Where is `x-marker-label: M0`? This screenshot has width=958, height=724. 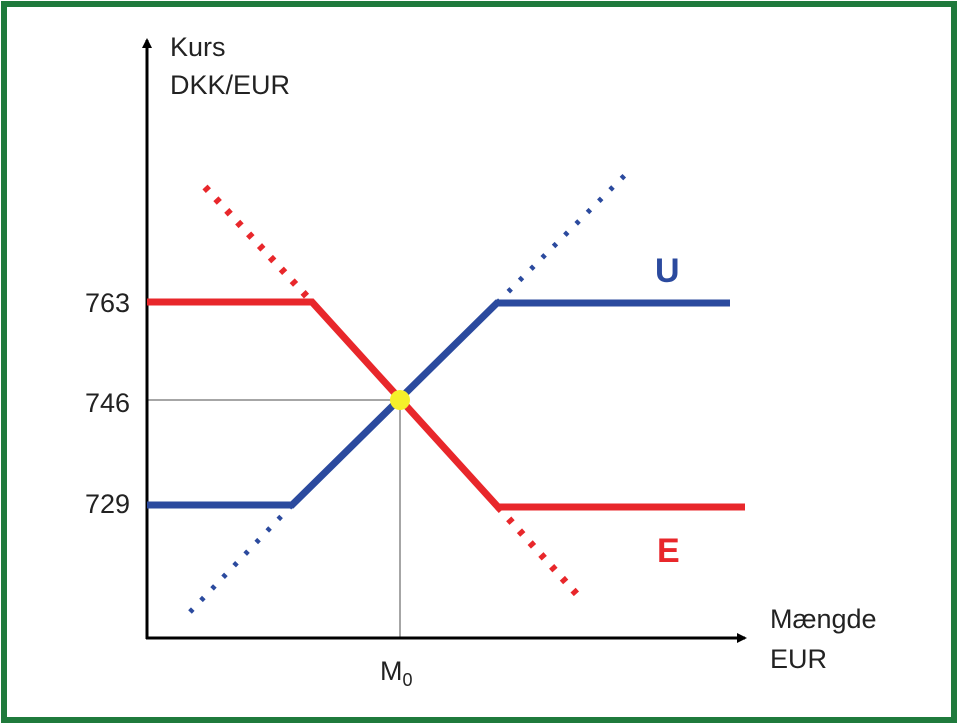 x-marker-label: M0 is located at coordinates (396, 673).